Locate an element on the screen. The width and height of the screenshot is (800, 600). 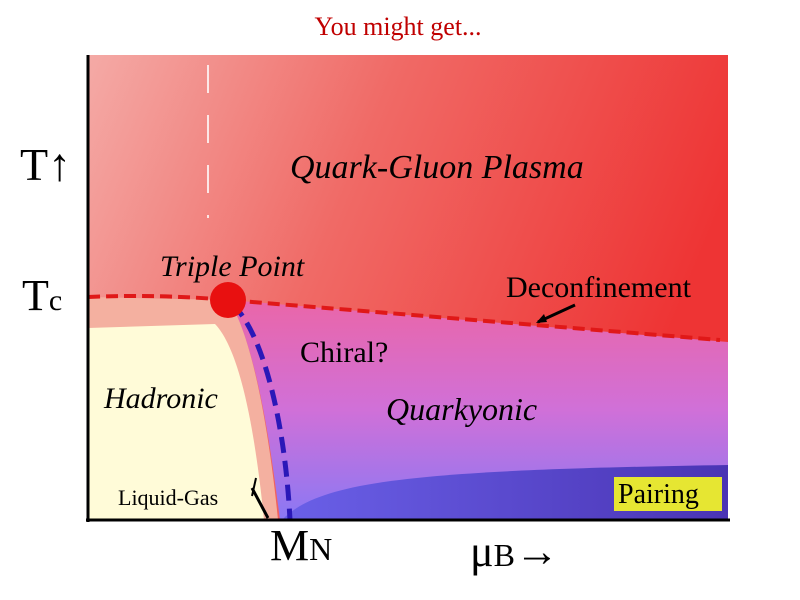
liquid-gas-arrow is located at coordinates (260, 503).